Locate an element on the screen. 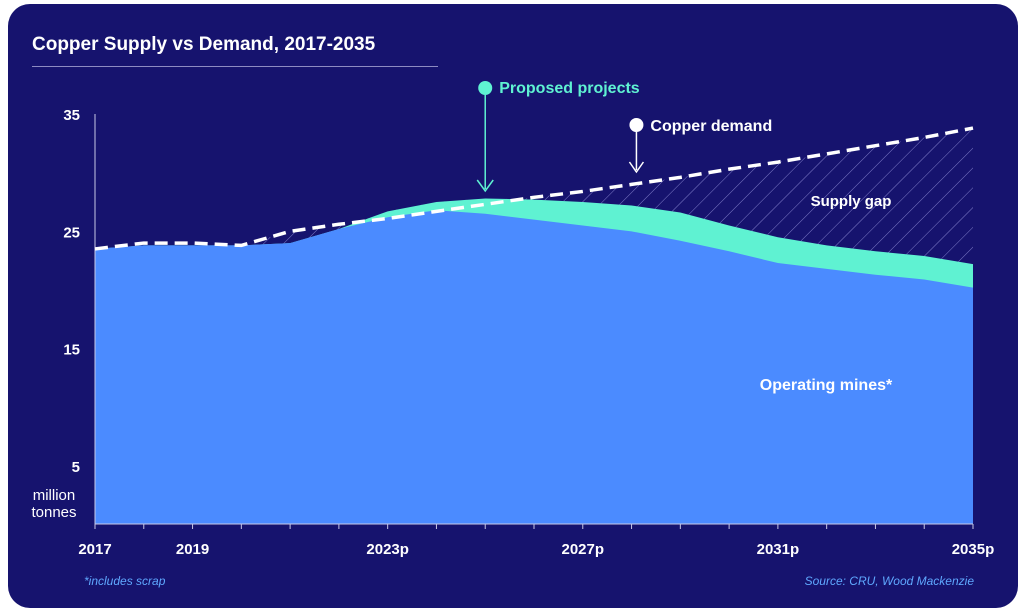 This screenshot has width=1024, height=614. copper-demand-marker is located at coordinates (636, 125).